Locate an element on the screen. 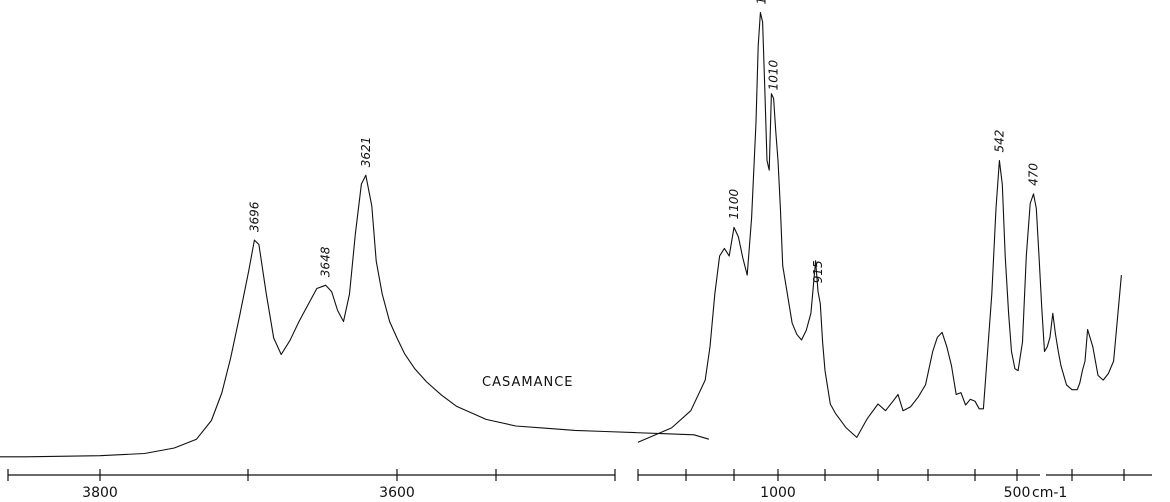 This screenshot has height=502, width=1170. peak-label-1100: 1100 is located at coordinates (734, 203).